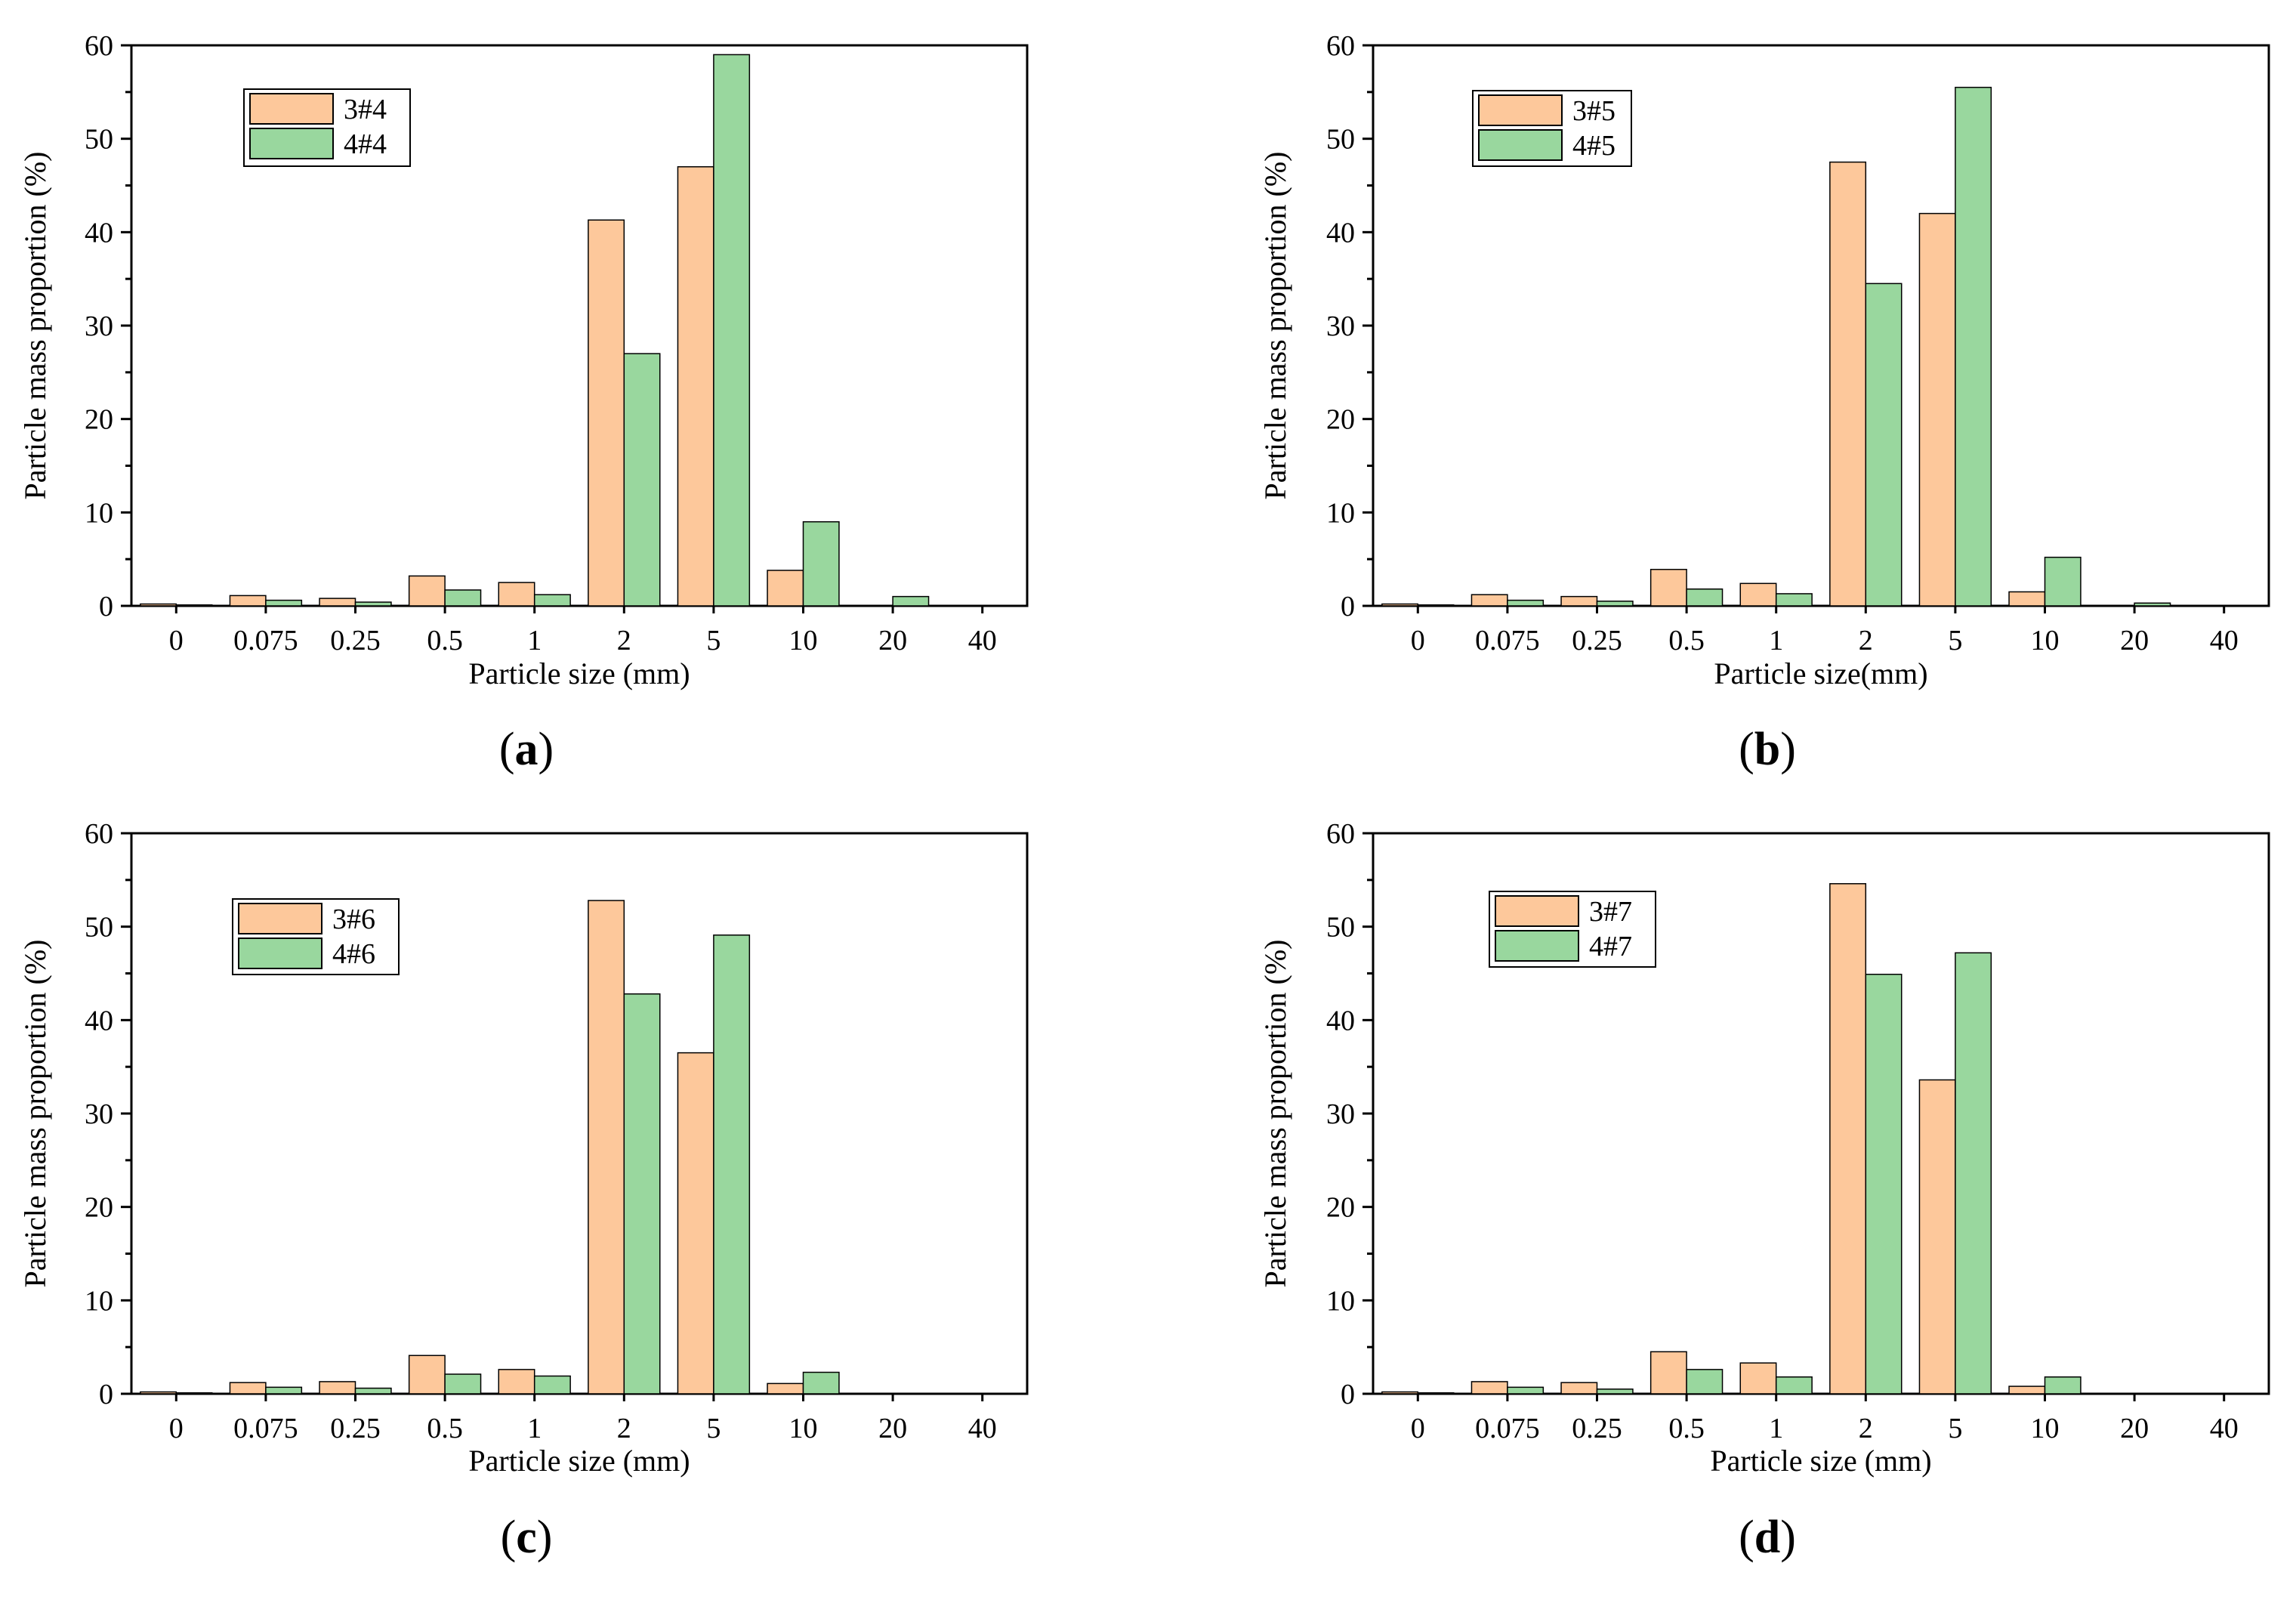 Image resolution: width=2296 pixels, height=1597 pixels. What do you see at coordinates (1758, 1378) in the screenshot?
I see `bar-3#7-1` at bounding box center [1758, 1378].